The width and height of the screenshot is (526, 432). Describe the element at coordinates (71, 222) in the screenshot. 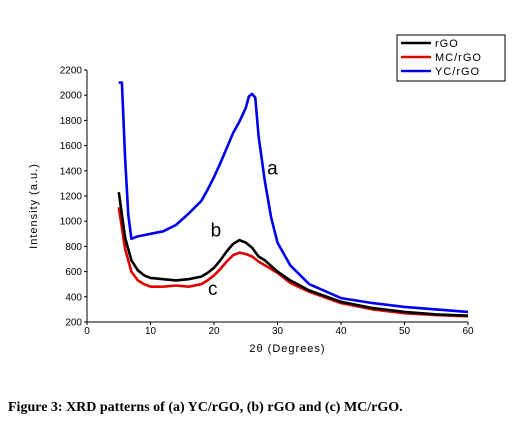

I see `y-tick-label: 1000` at that location.